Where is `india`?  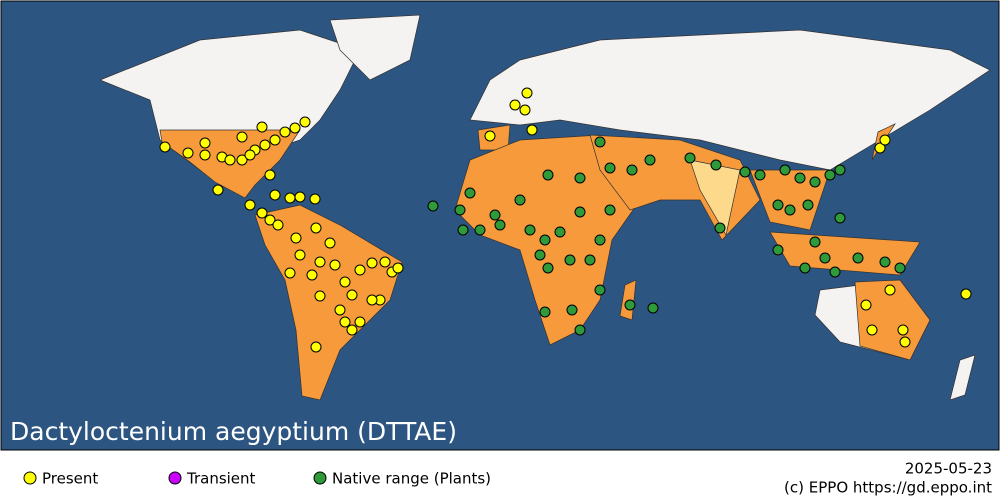 india is located at coordinates (715, 197).